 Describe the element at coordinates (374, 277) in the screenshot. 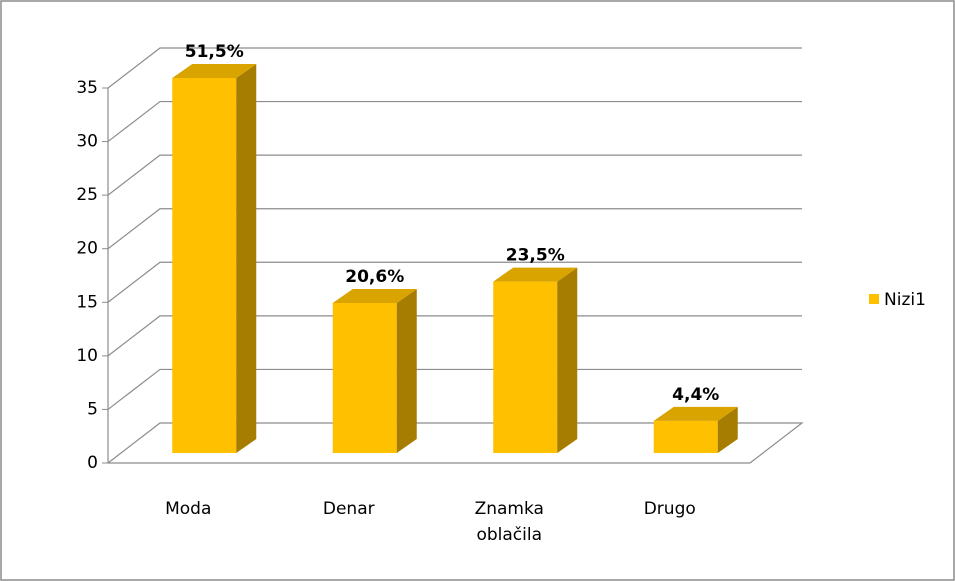

I see `data-label: 20,6%` at that location.